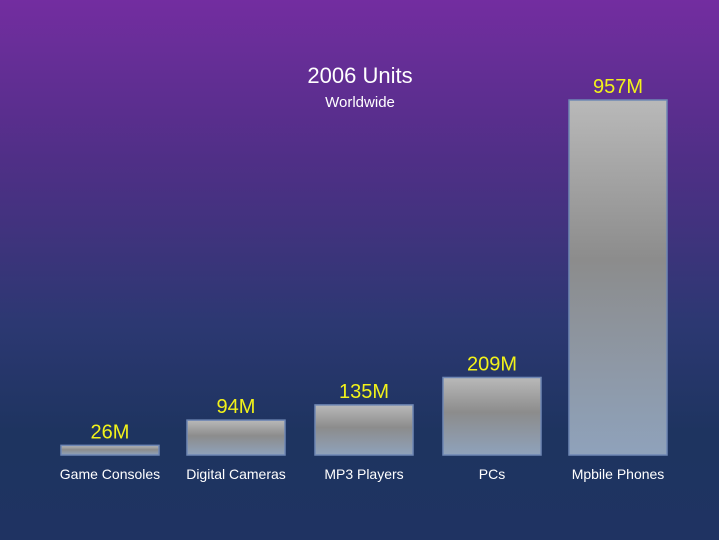 This screenshot has height=540, width=719. Describe the element at coordinates (492, 364) in the screenshot. I see `value-label-3: 209M` at that location.